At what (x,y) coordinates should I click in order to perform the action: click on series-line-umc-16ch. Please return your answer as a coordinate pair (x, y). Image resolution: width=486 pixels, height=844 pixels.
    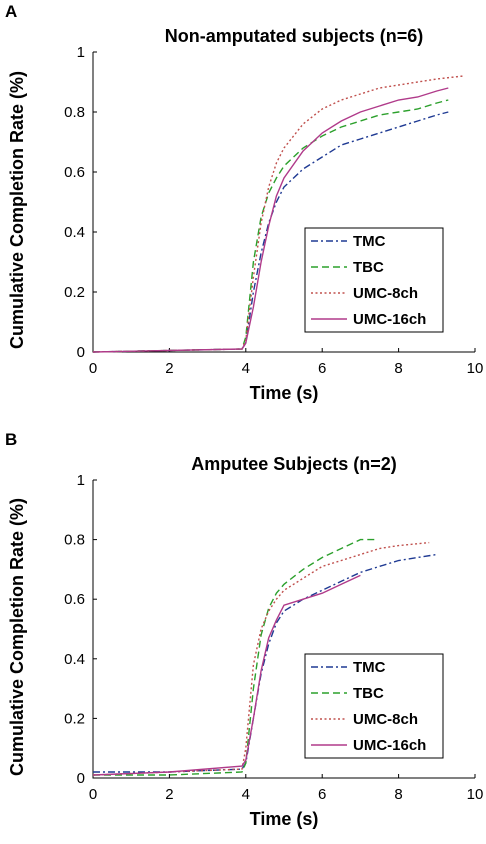
    Looking at the image, I should click on (226, 675).